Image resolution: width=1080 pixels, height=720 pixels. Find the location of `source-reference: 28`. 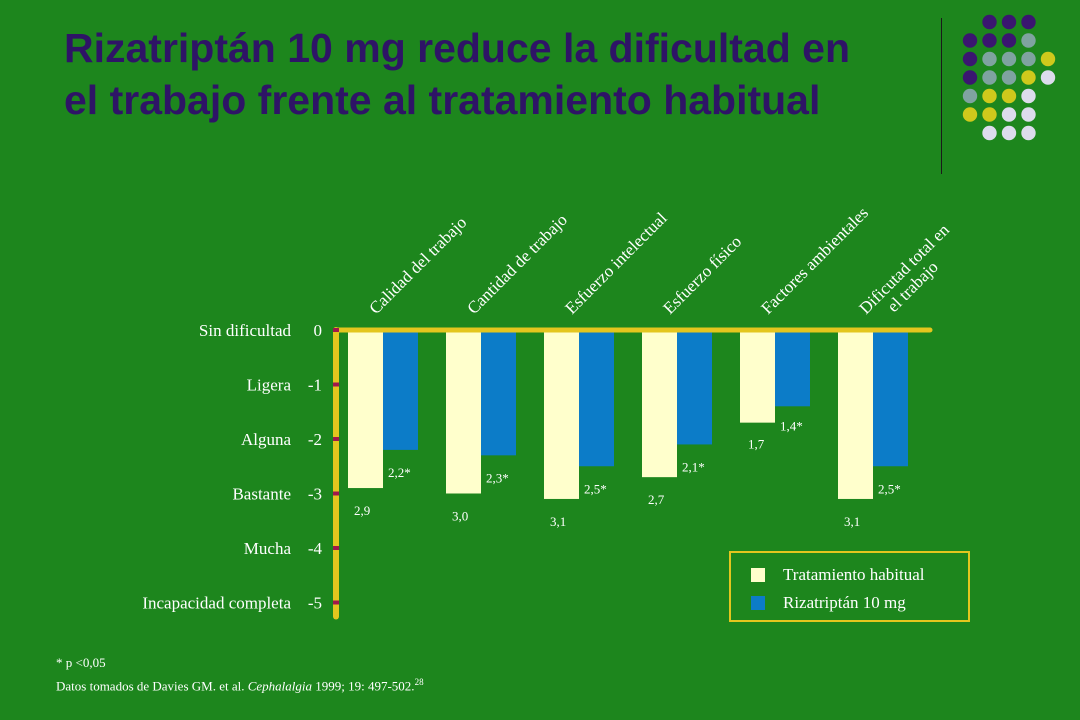

source-reference: 28 is located at coordinates (419, 682).